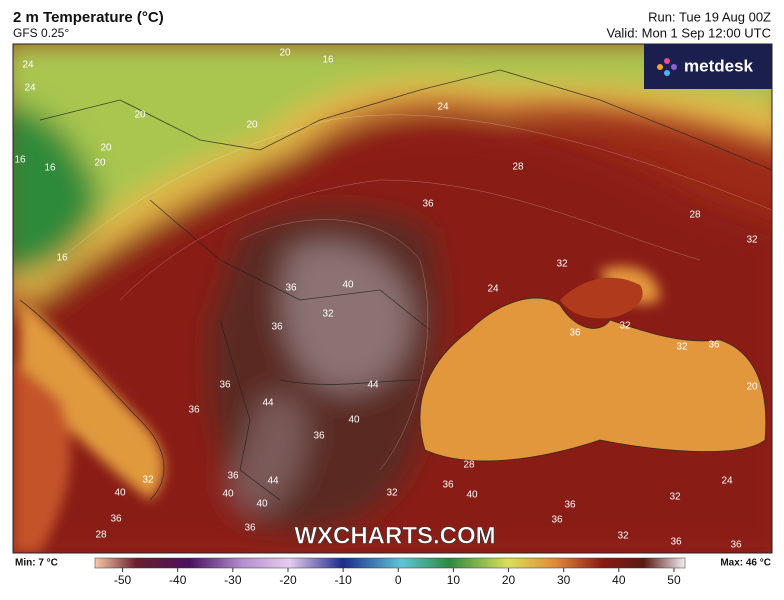 This screenshot has width=784, height=600. What do you see at coordinates (674, 580) in the screenshot?
I see `colorbar-tick-label: 50` at bounding box center [674, 580].